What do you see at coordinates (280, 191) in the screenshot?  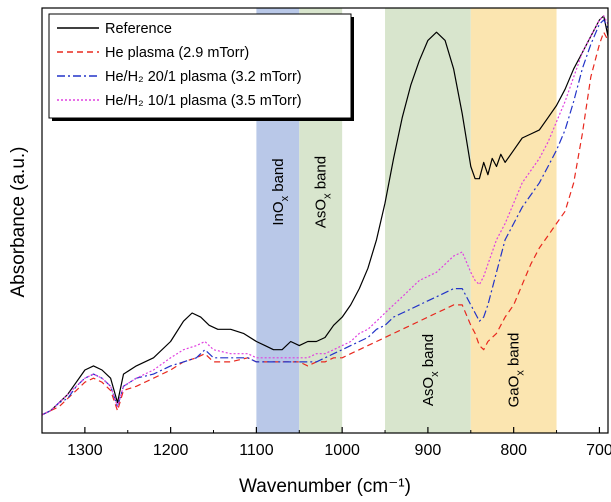 I see `band-label-0: InOx band` at bounding box center [280, 191].